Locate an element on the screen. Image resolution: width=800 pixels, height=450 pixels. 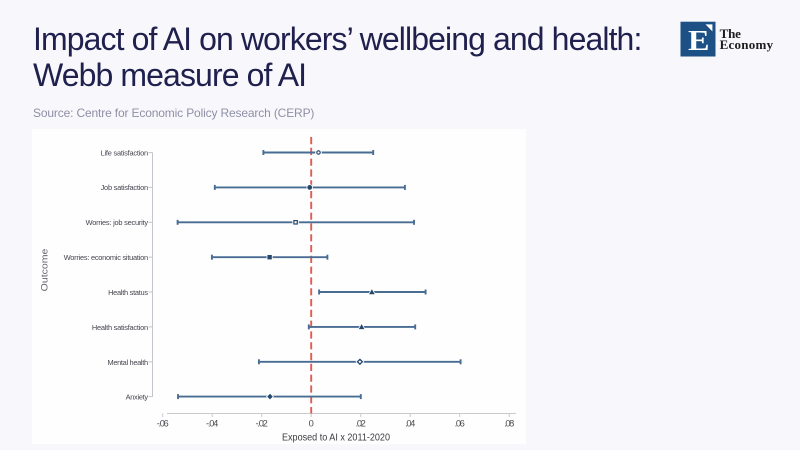
svg-text: Outcome is located at coordinates (45, 270).